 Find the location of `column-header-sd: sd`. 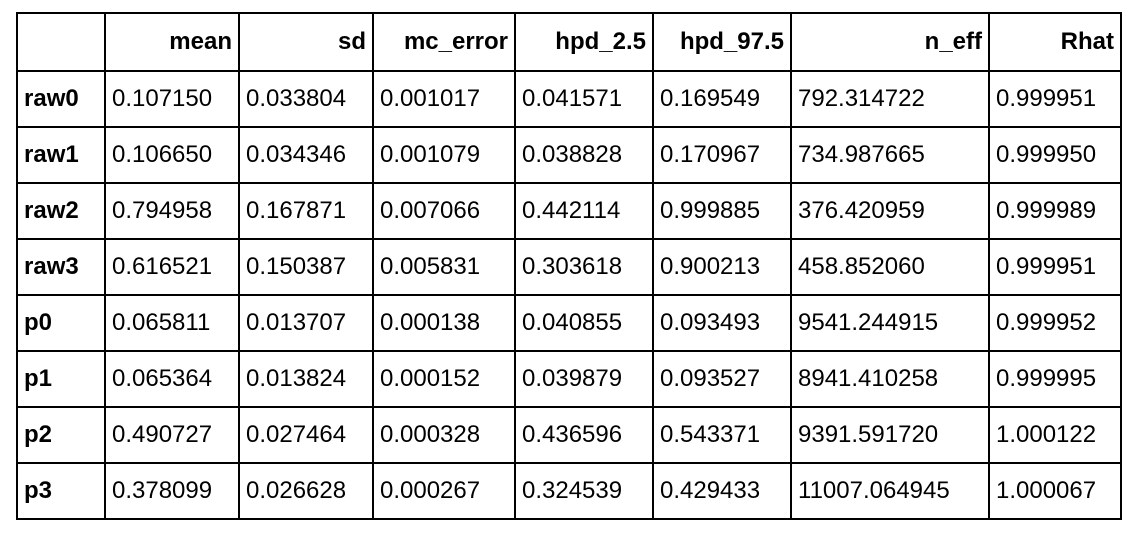

column-header-sd: sd is located at coordinates (306, 42).